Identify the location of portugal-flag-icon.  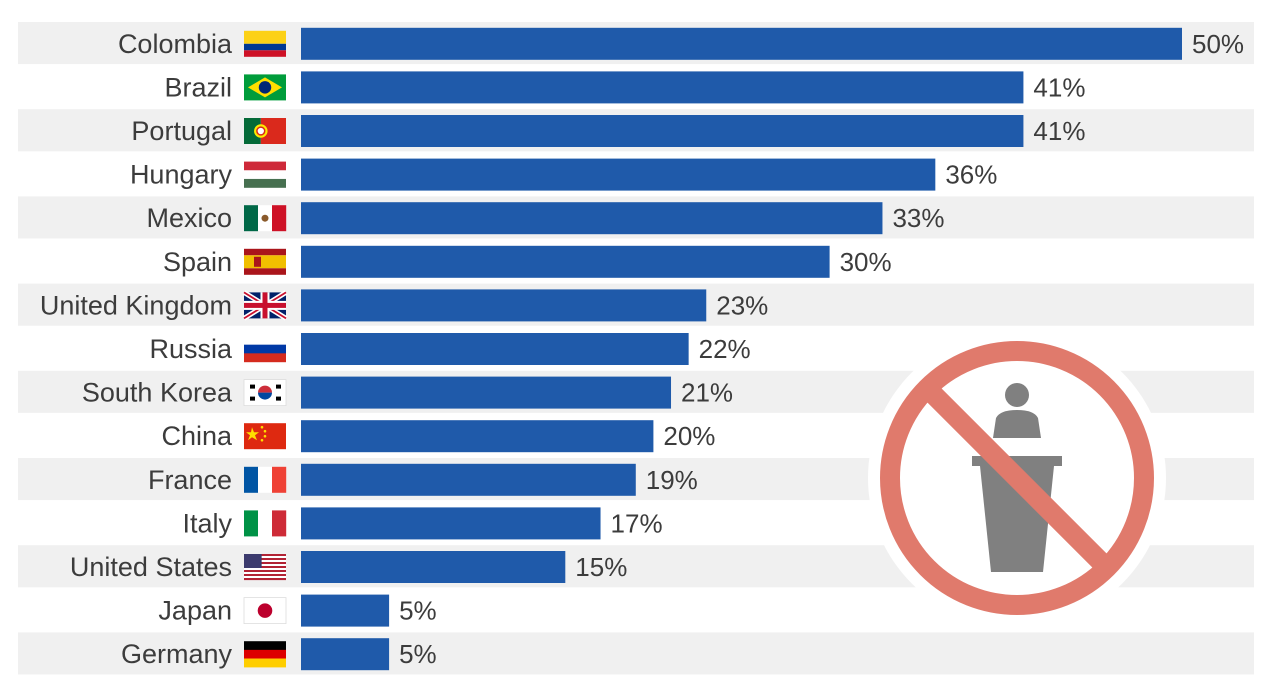
(265, 131).